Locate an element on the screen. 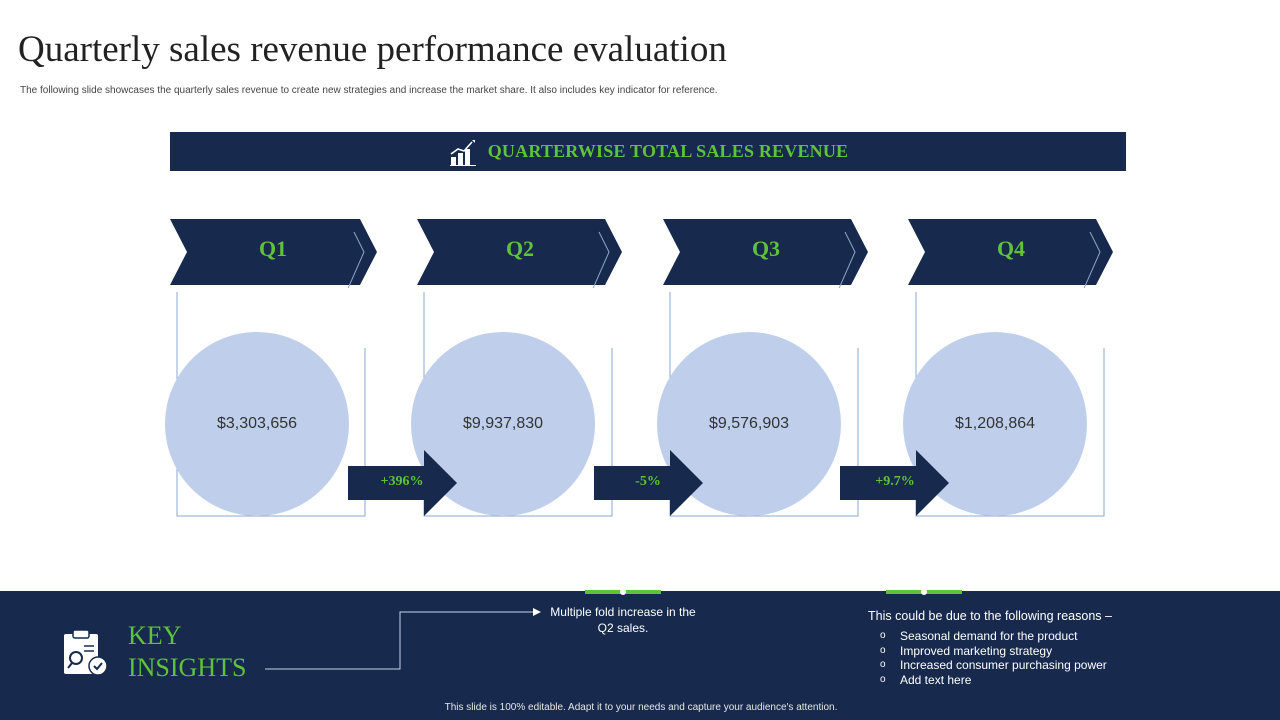 This screenshot has height=720, width=1280. quarter-label: Q4 is located at coordinates (1011, 248).